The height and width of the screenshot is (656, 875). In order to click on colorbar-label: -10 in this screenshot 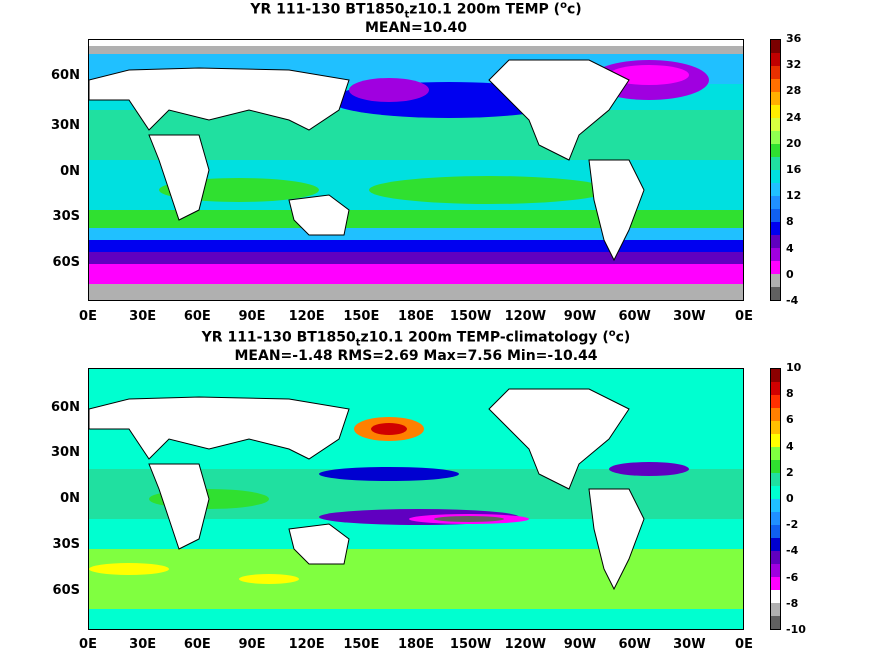, I will do `click(796, 629)`.